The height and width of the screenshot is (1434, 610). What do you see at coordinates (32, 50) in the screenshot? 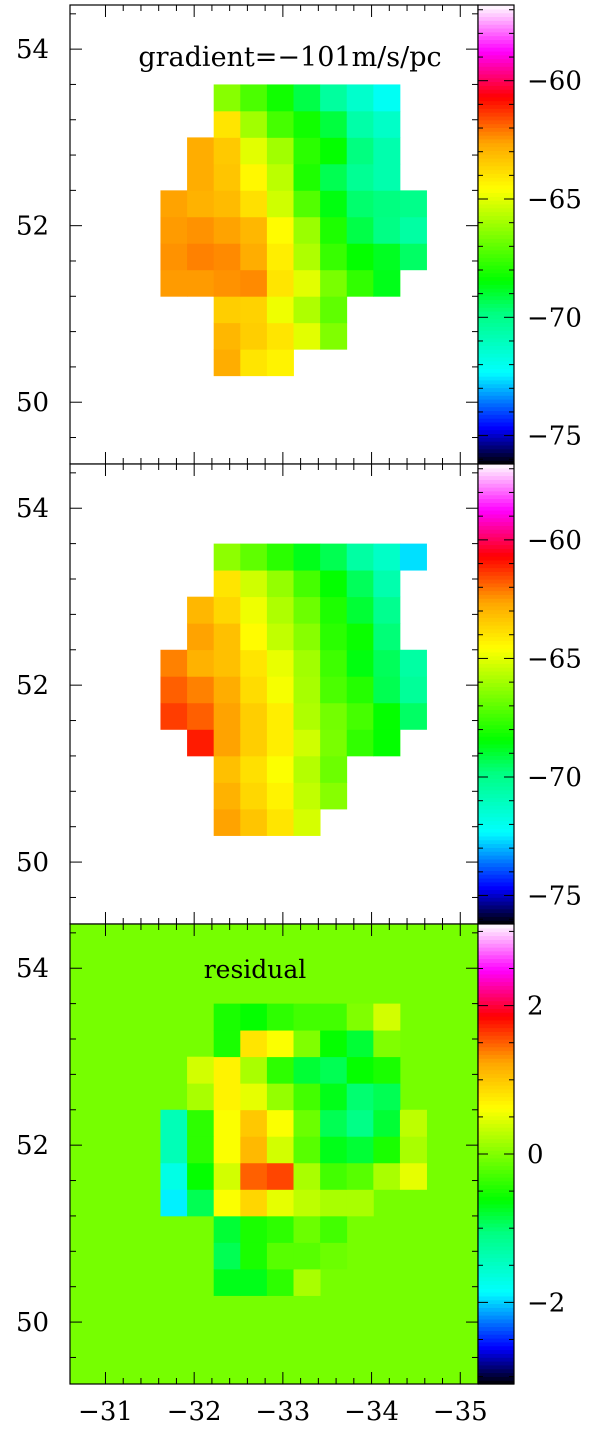
I see `y-tick-label: 54` at bounding box center [32, 50].